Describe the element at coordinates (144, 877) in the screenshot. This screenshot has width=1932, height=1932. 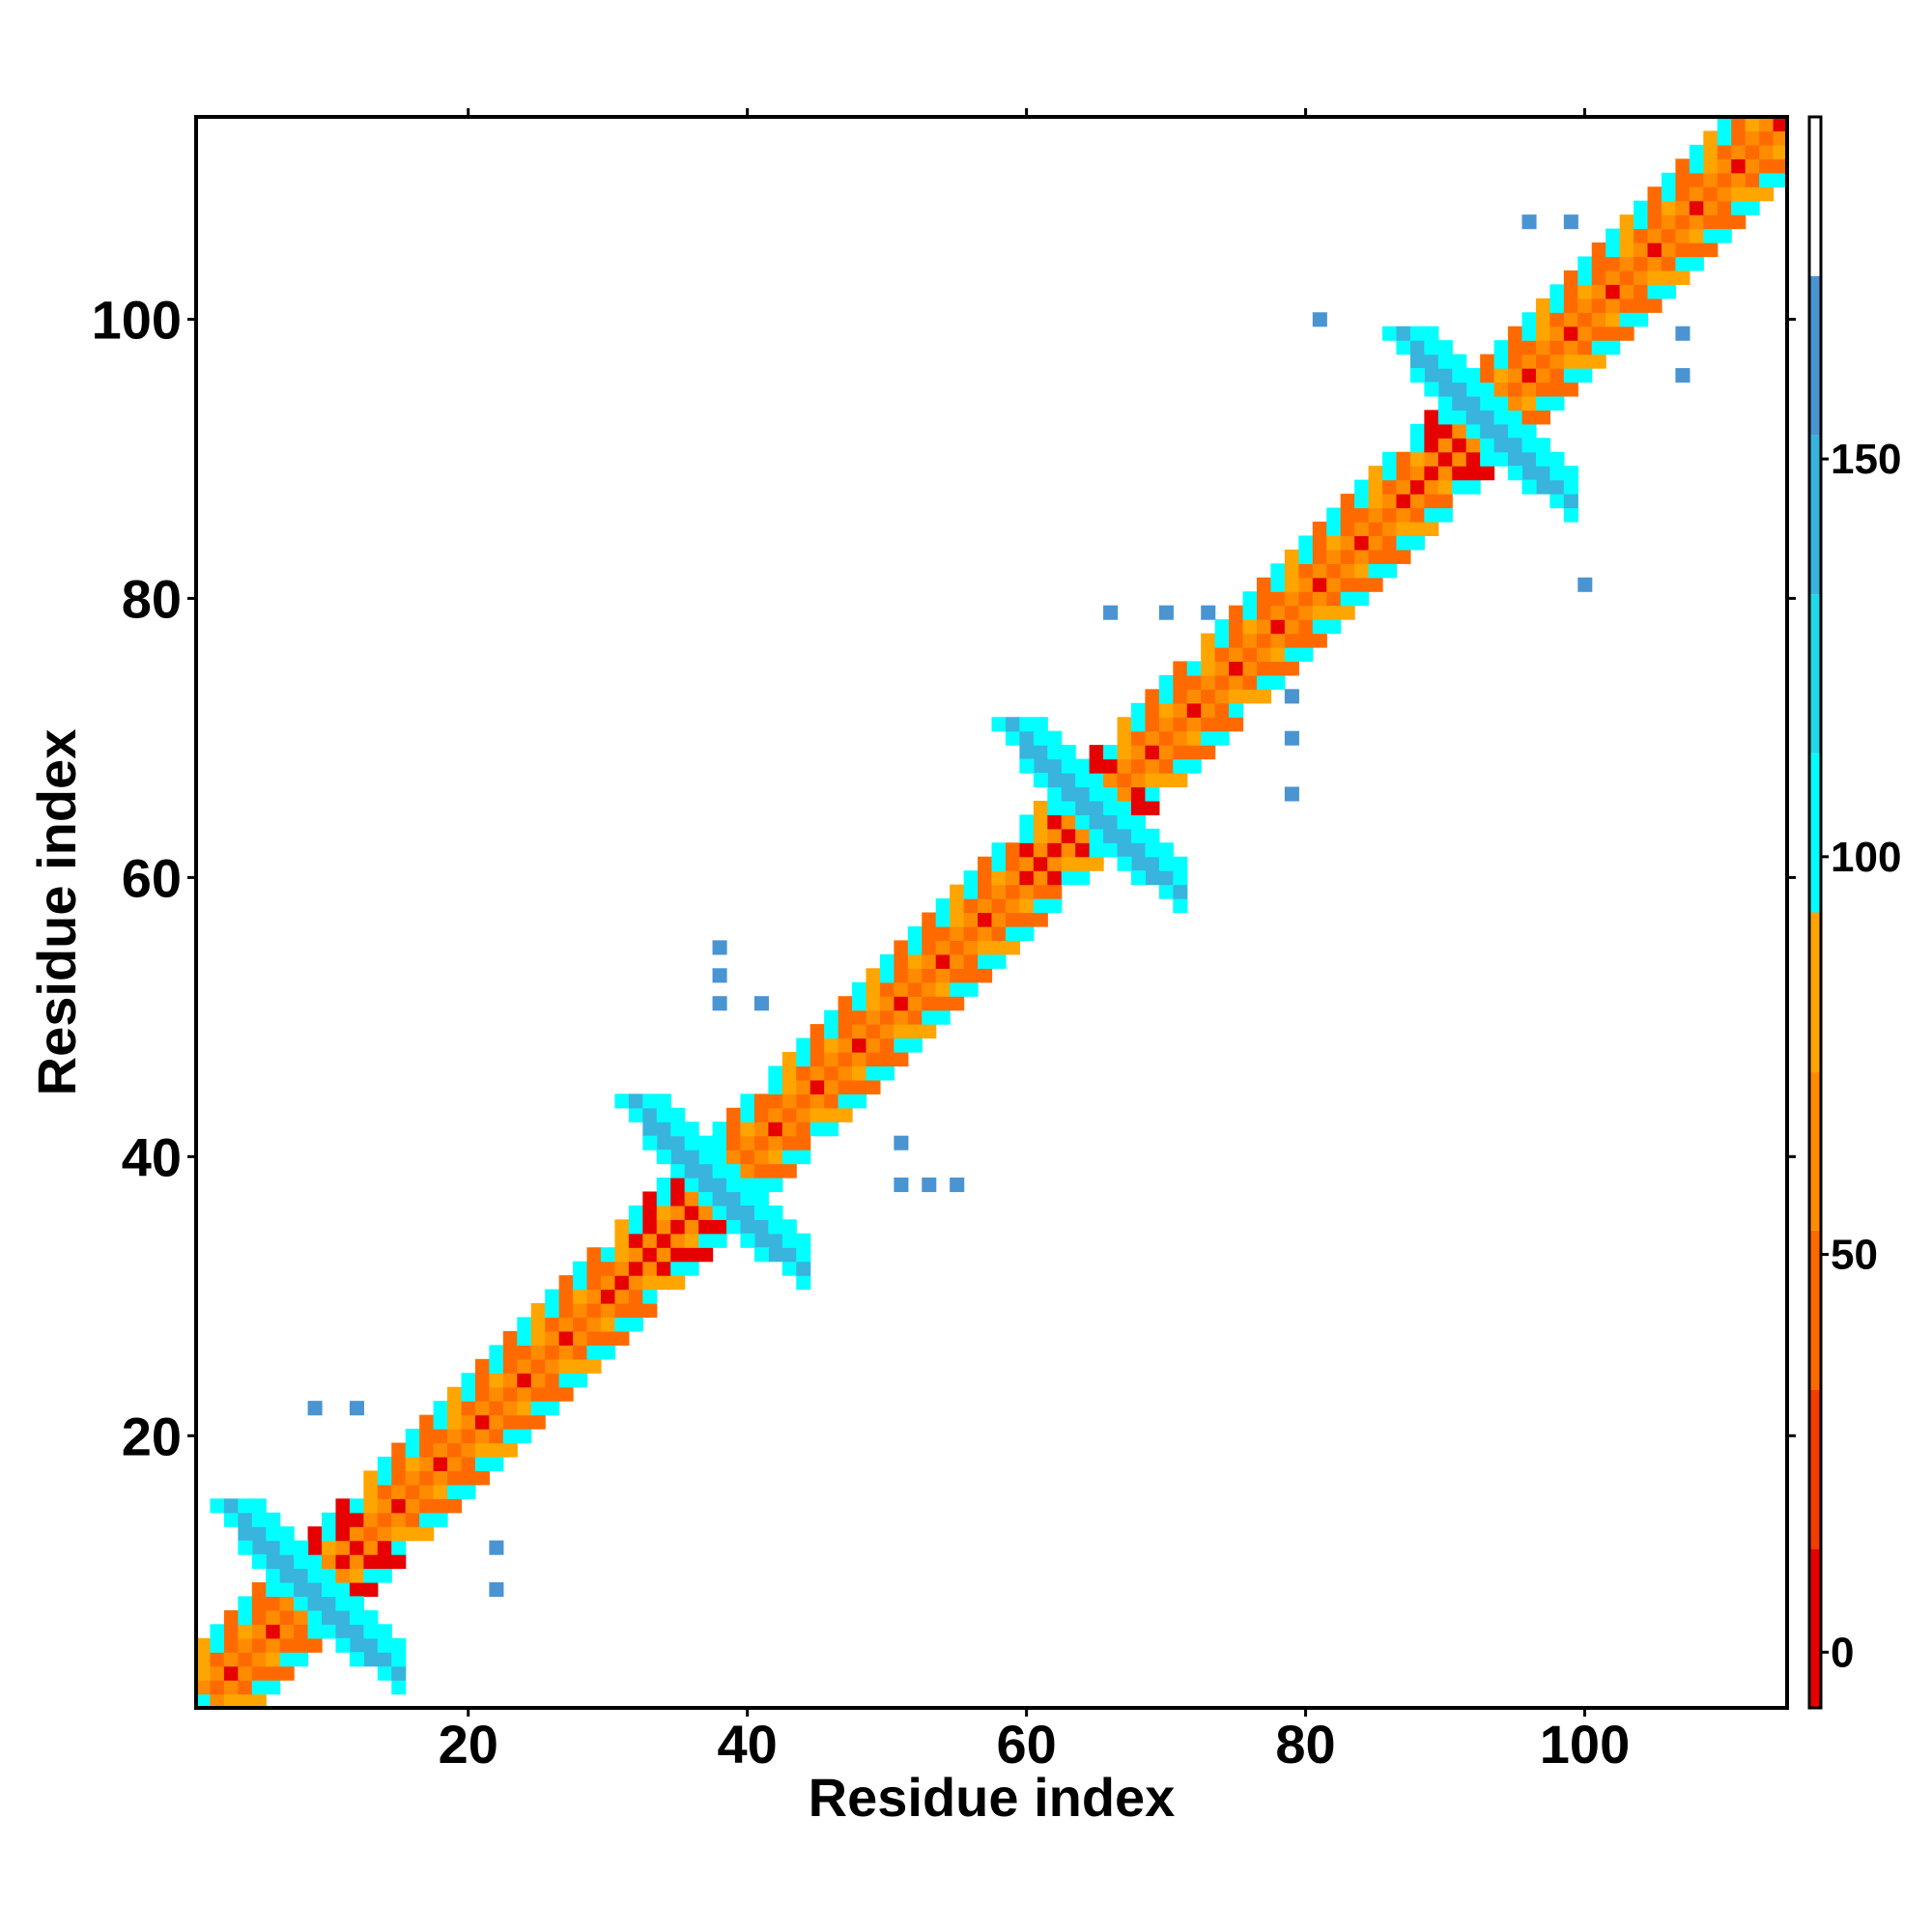
I see `y-axis-ticks: 20 40 60 80 100` at that location.